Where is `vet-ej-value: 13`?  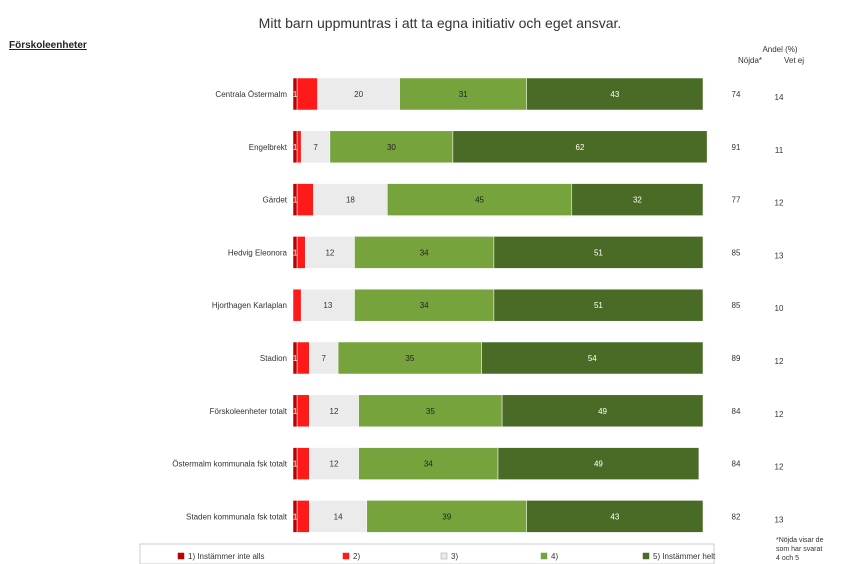
vet-ej-value: 13 is located at coordinates (779, 255).